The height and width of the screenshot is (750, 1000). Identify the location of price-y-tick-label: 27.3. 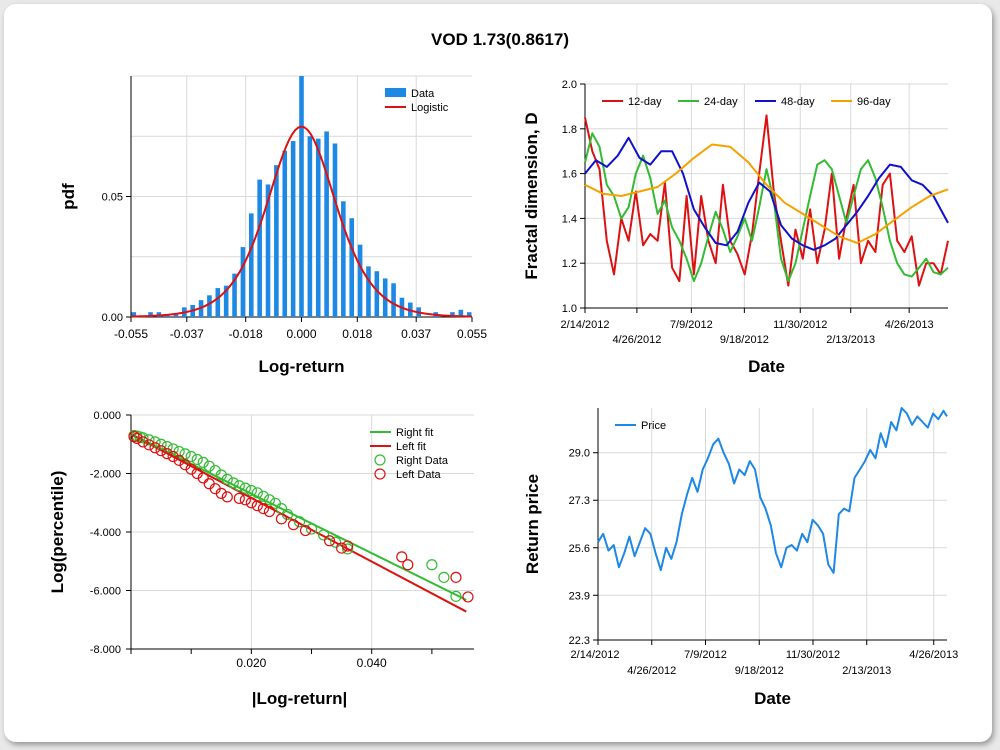
(579, 501).